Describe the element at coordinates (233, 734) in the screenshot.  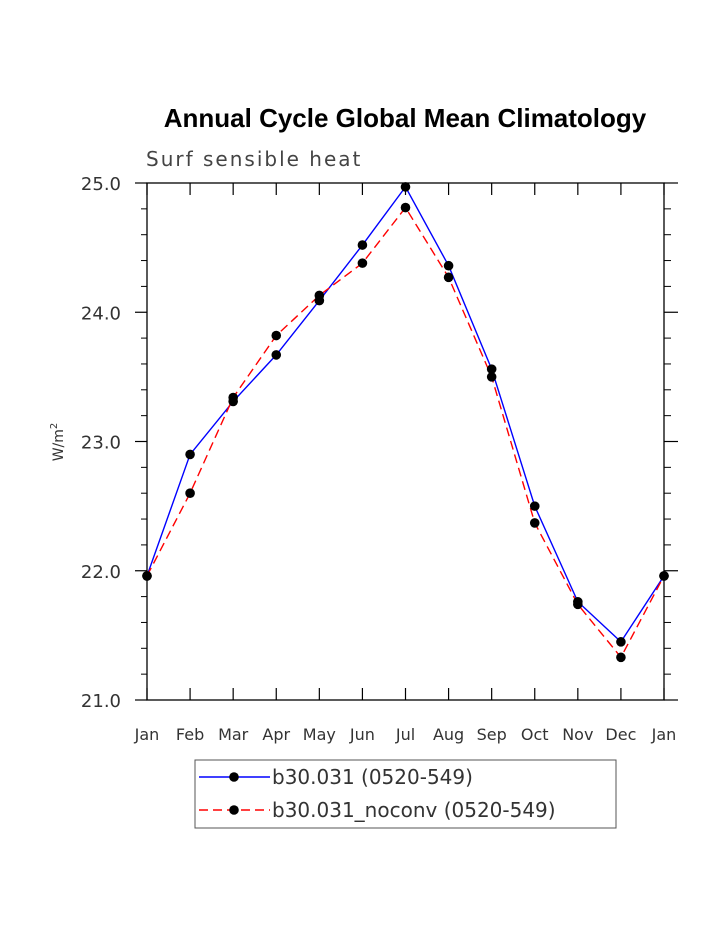
I see `x-tick-label: Mar` at that location.